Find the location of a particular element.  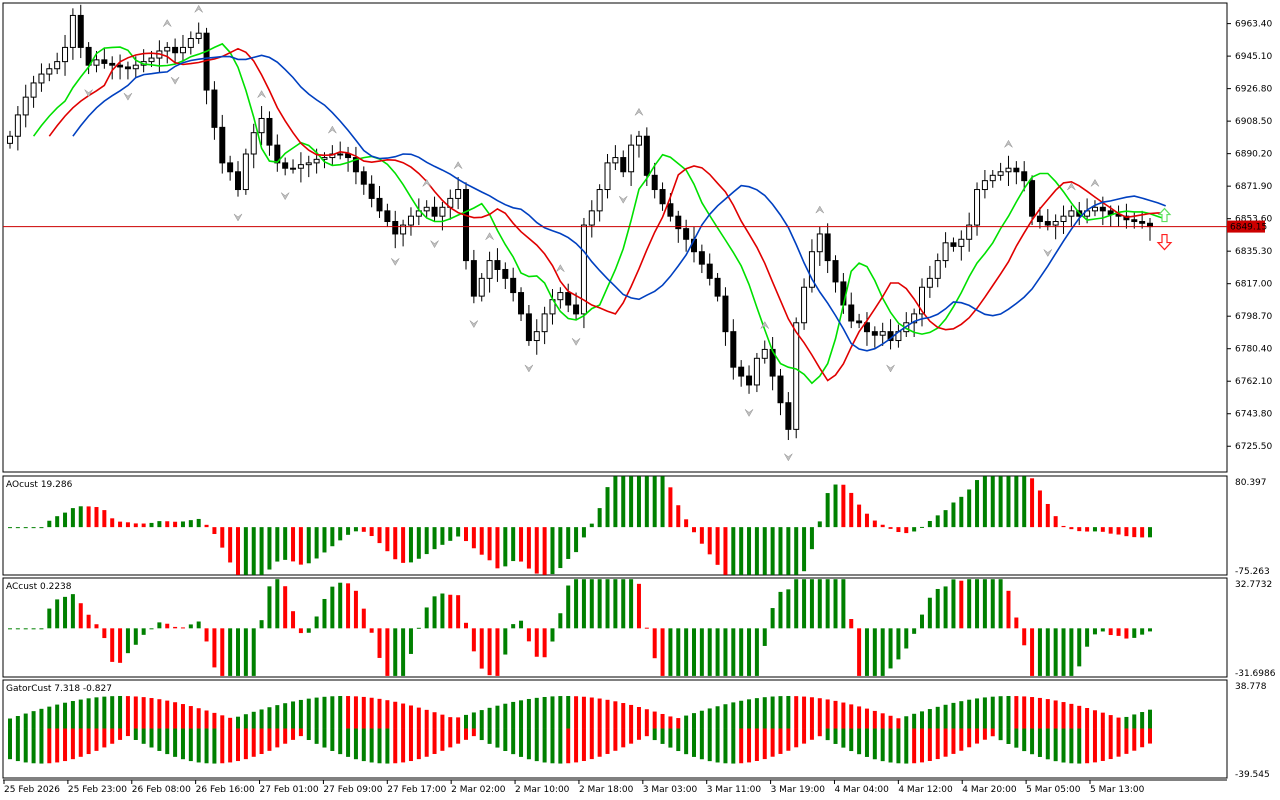

price-tick-label: 6835.30 is located at coordinates (1253, 252).